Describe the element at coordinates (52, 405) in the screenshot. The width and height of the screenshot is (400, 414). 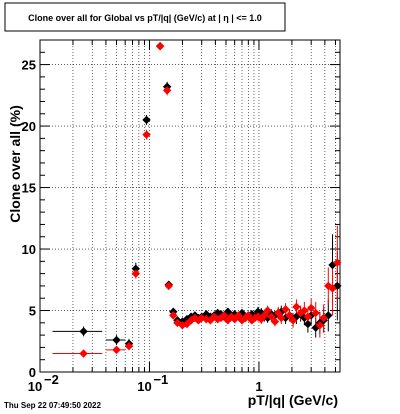
I see `timestamp-footer: Thu Sep 22 07:49:50 2022` at that location.